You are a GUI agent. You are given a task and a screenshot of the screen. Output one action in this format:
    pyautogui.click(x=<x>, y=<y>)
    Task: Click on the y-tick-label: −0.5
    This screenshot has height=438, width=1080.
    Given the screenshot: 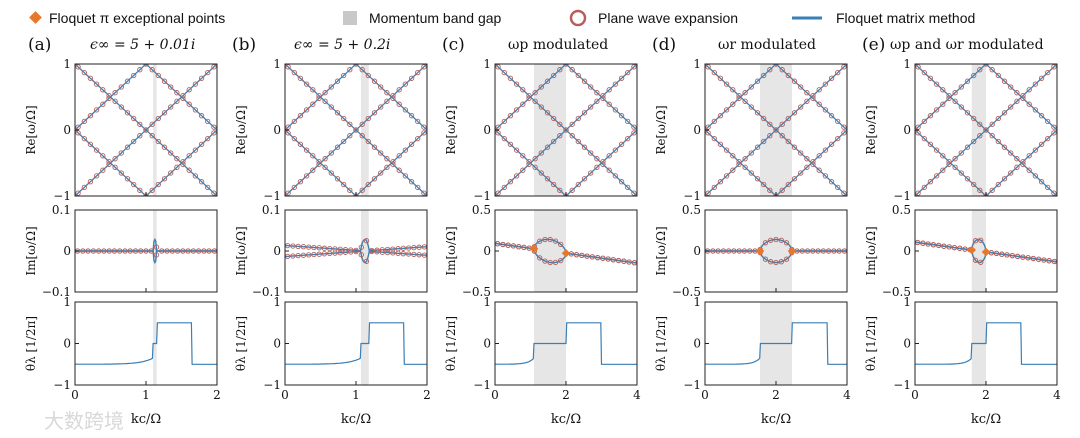 What is the action you would take?
    pyautogui.click(x=476, y=292)
    